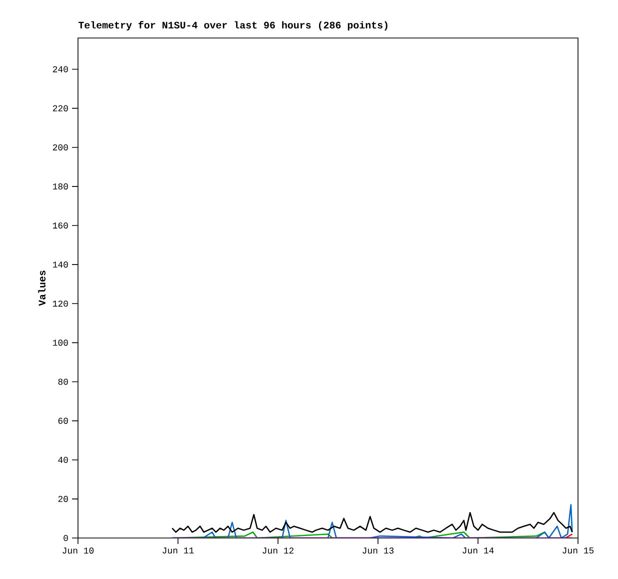  Describe the element at coordinates (60, 69) in the screenshot. I see `y-tick-label: 240` at that location.